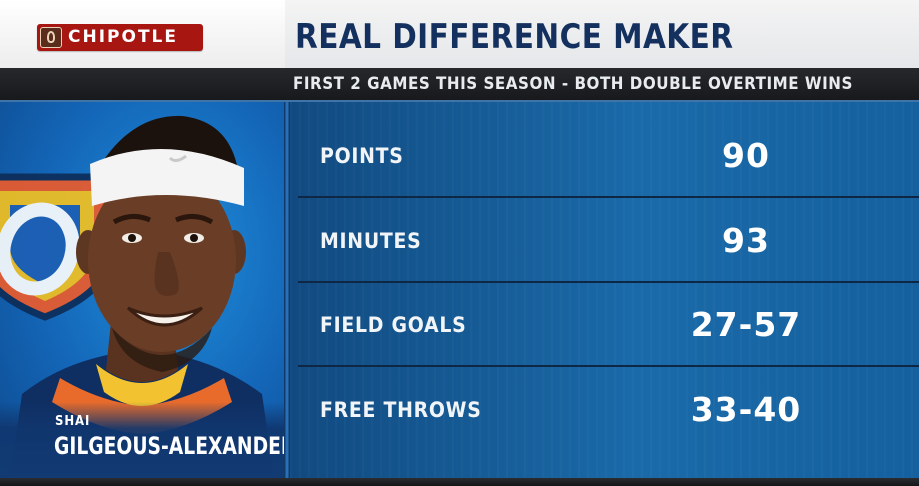 This screenshot has height=486, width=919. Describe the element at coordinates (604, 410) in the screenshot. I see `stat-row-free-throws: FREE THROWS 33-40` at that location.